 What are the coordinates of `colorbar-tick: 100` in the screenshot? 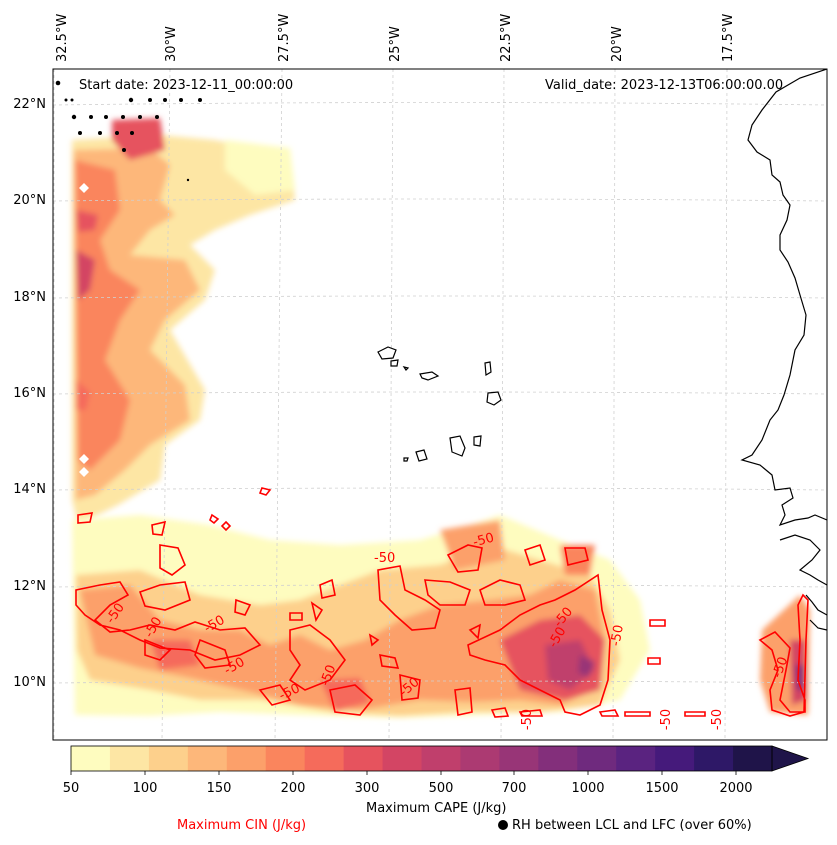 It's located at (145, 788).